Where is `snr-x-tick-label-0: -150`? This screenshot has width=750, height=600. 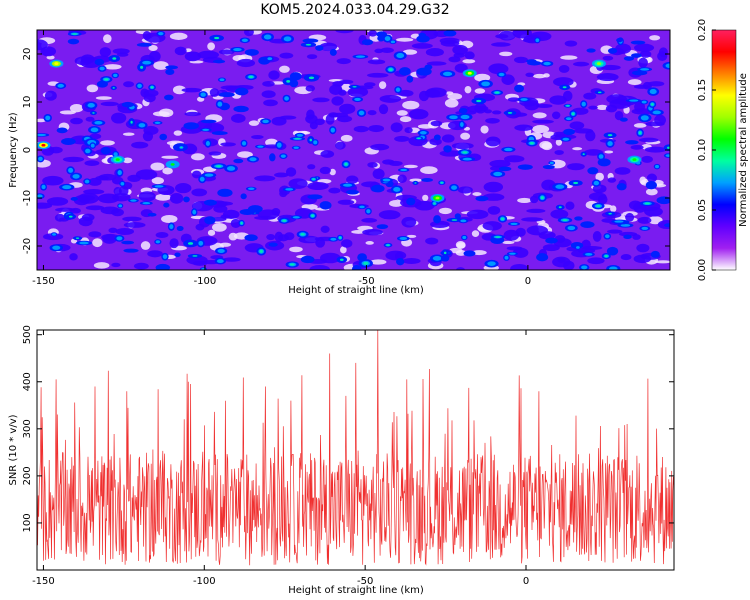 snr-x-tick-label-0: -150 is located at coordinates (43, 581).